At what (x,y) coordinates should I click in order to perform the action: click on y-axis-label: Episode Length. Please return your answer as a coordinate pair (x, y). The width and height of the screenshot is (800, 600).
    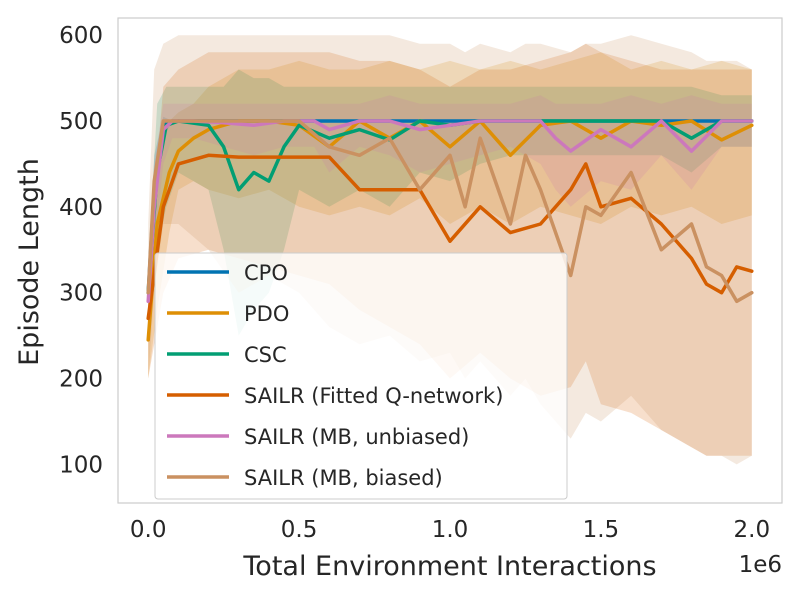
    Looking at the image, I should click on (29, 262).